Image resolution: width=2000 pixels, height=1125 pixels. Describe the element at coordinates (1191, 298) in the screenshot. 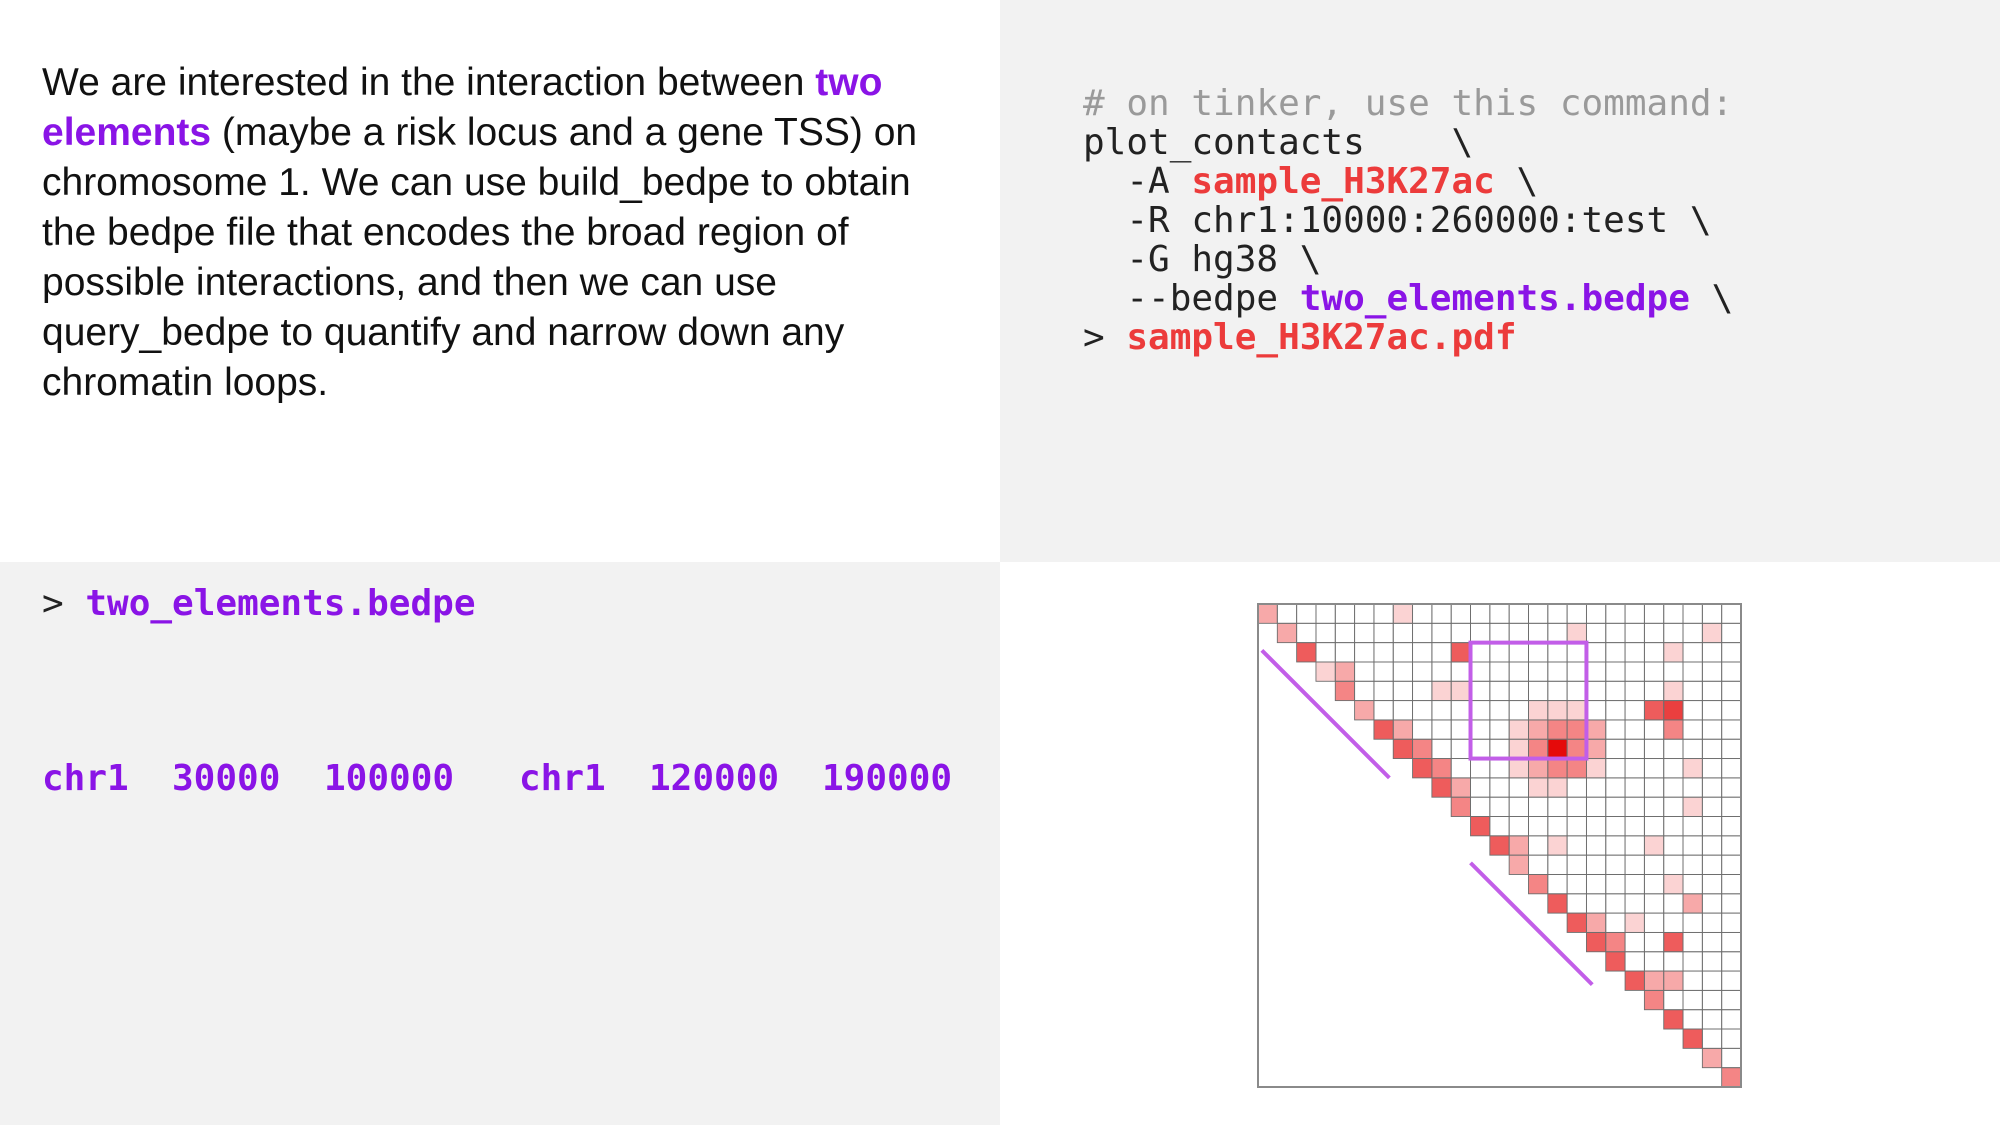

I see `command-bedpe-flag: --bedpe` at that location.